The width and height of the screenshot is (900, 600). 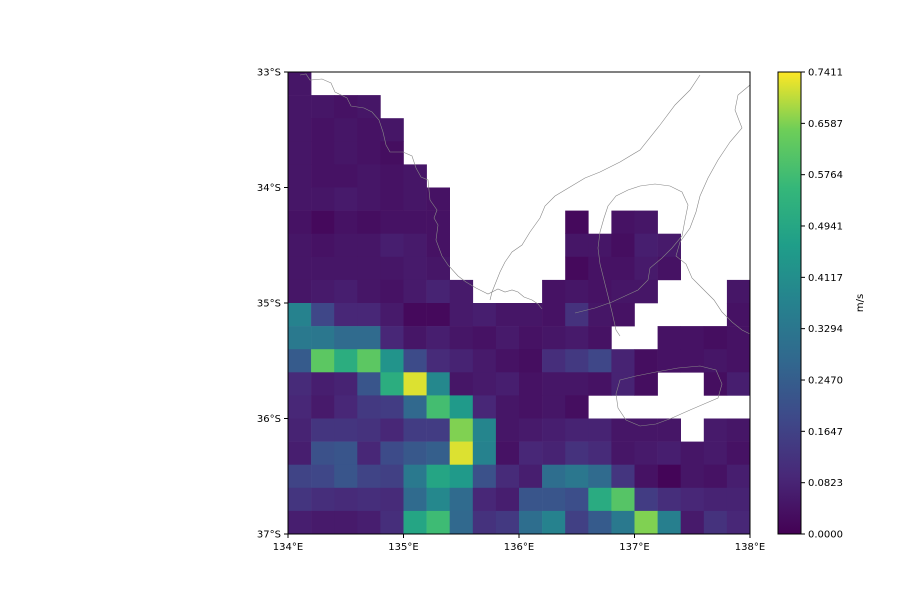 What do you see at coordinates (825, 73) in the screenshot?
I see `colorbar-tick-label: 0.7411` at bounding box center [825, 73].